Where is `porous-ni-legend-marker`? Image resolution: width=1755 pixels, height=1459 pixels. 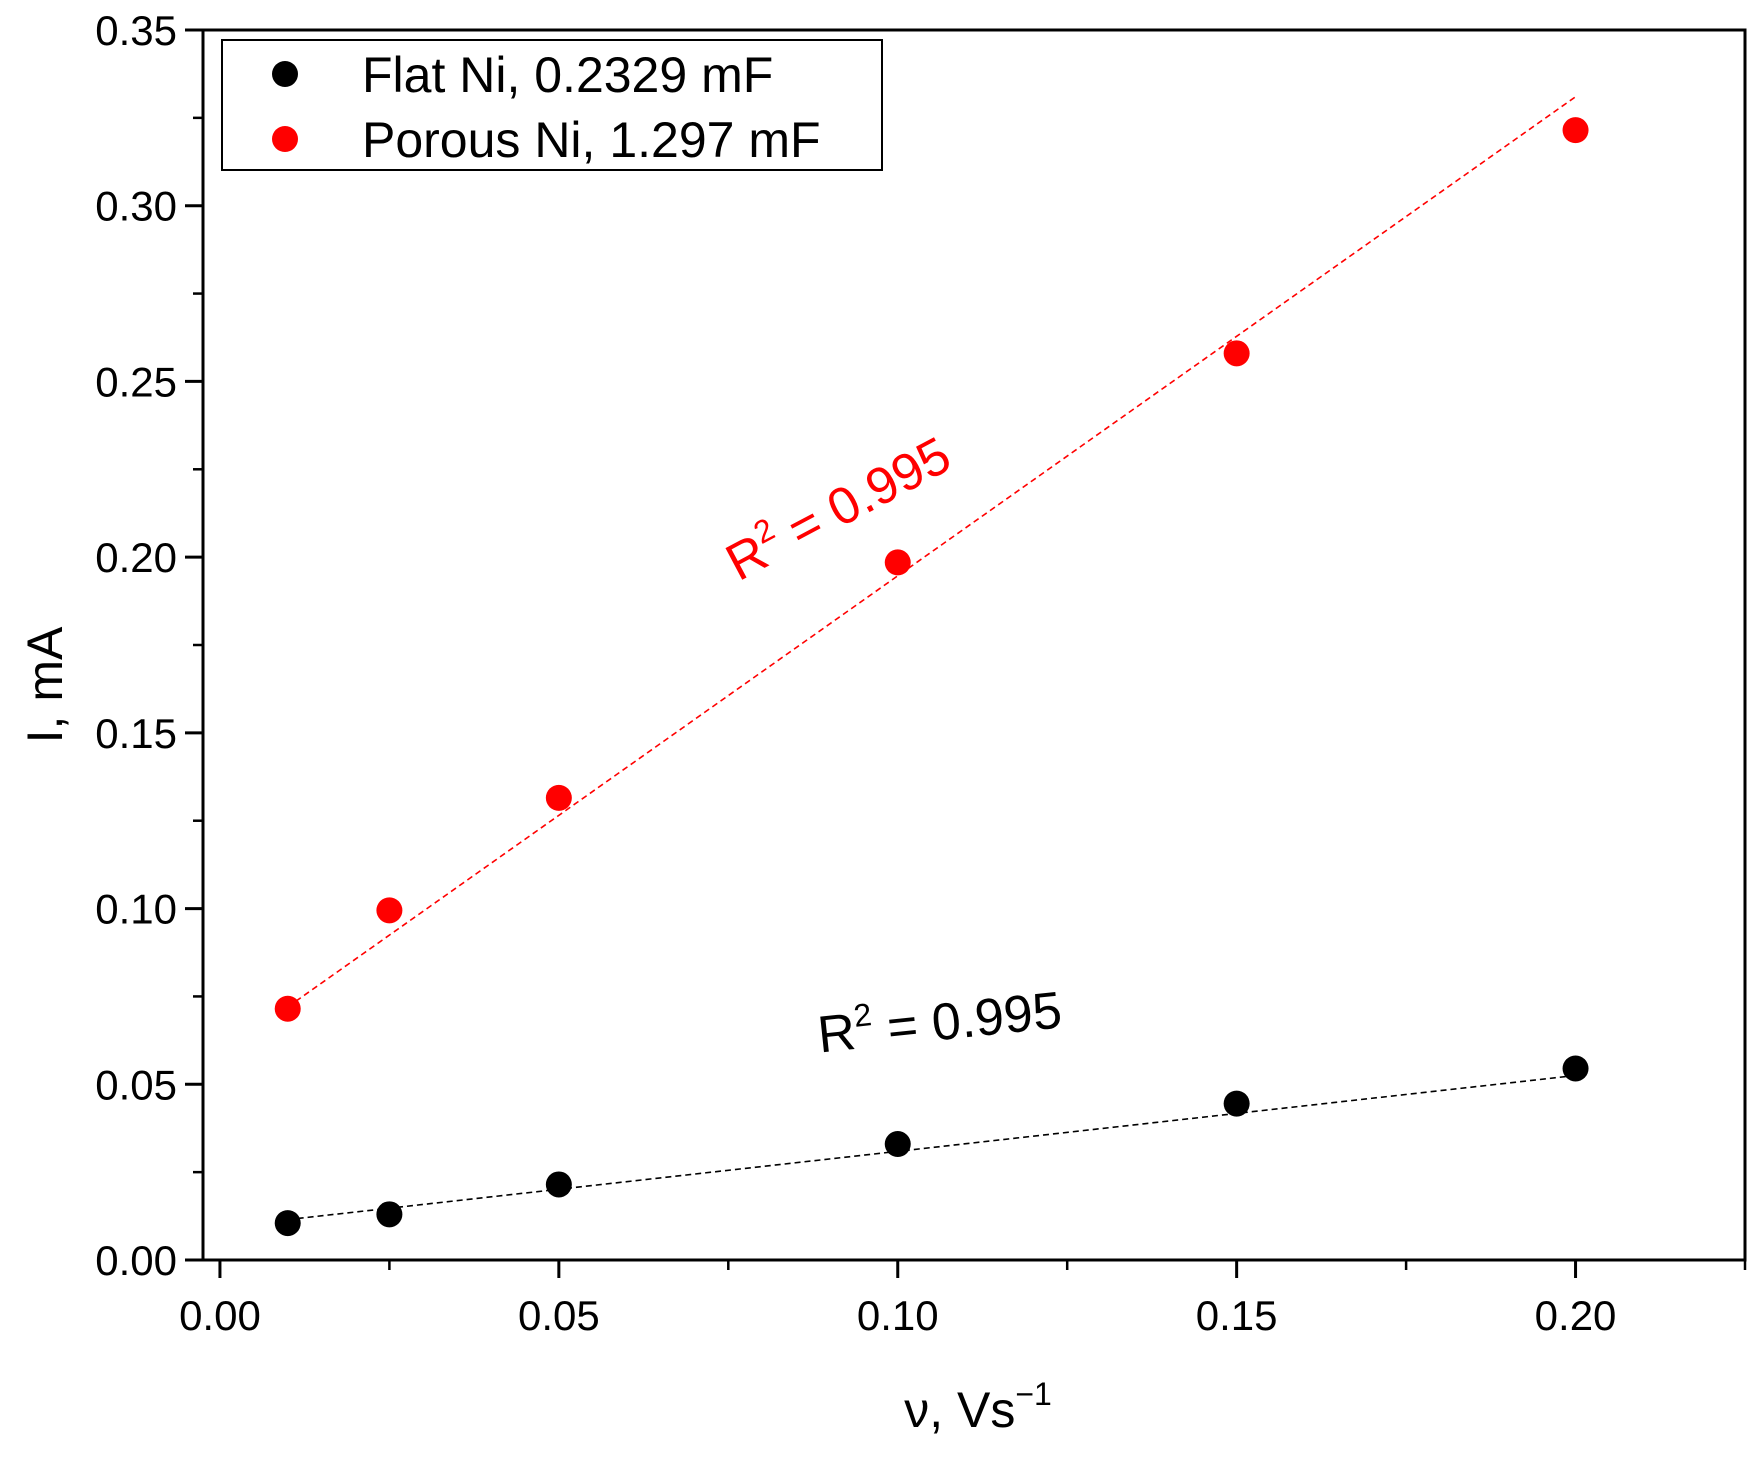
porous-ni-legend-marker is located at coordinates (285, 139).